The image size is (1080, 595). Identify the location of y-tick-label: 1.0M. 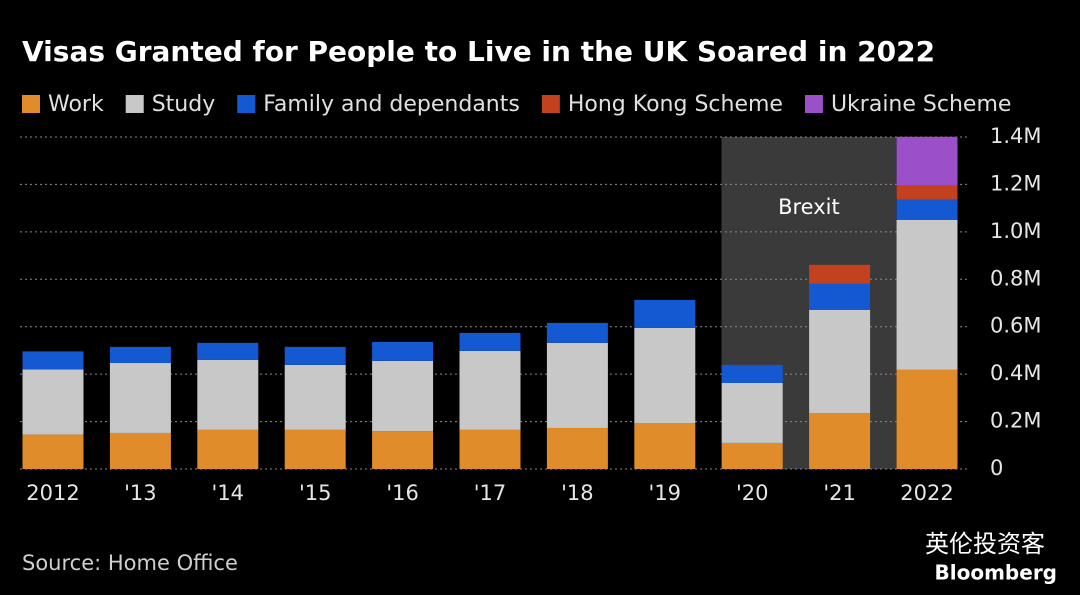
(1016, 231).